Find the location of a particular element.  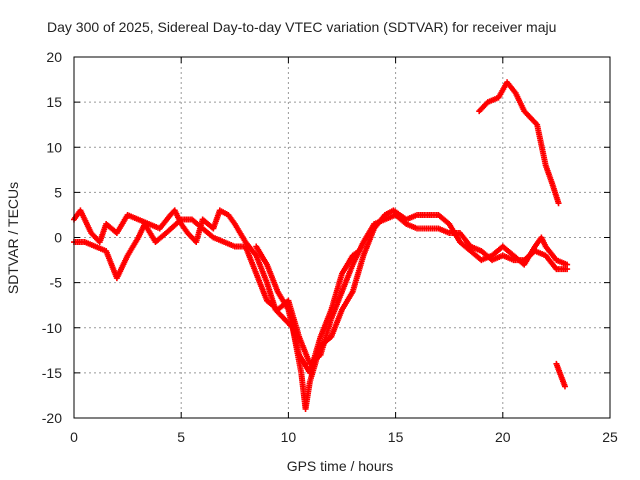

series-track-d is located at coordinates (519, 143).